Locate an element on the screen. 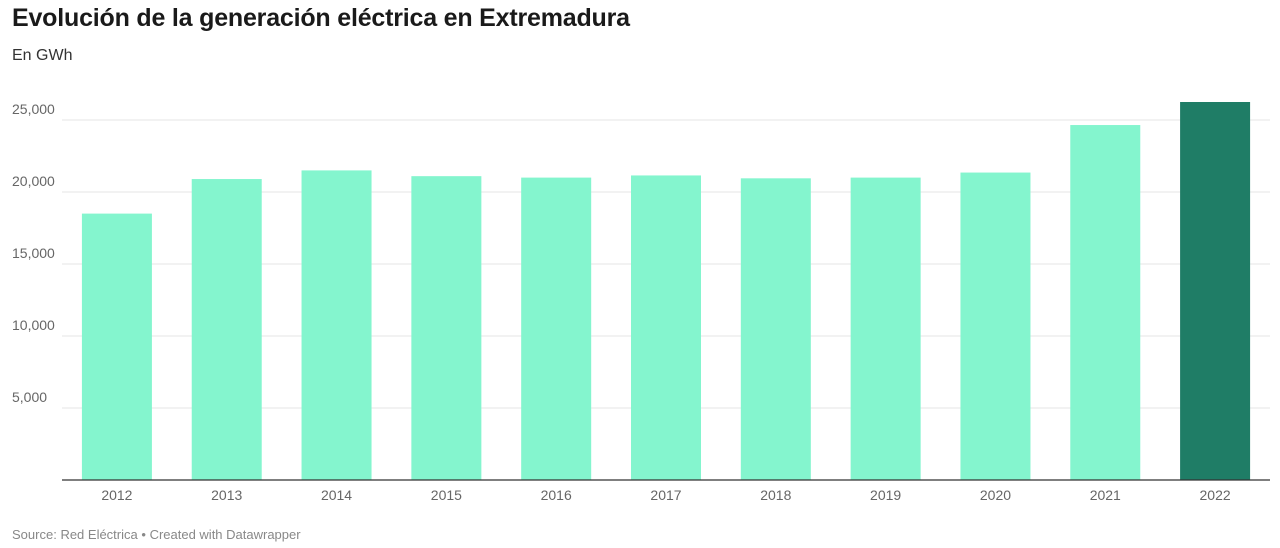 The height and width of the screenshot is (548, 1280). x-tick-label-2014: 2014 is located at coordinates (336, 495).